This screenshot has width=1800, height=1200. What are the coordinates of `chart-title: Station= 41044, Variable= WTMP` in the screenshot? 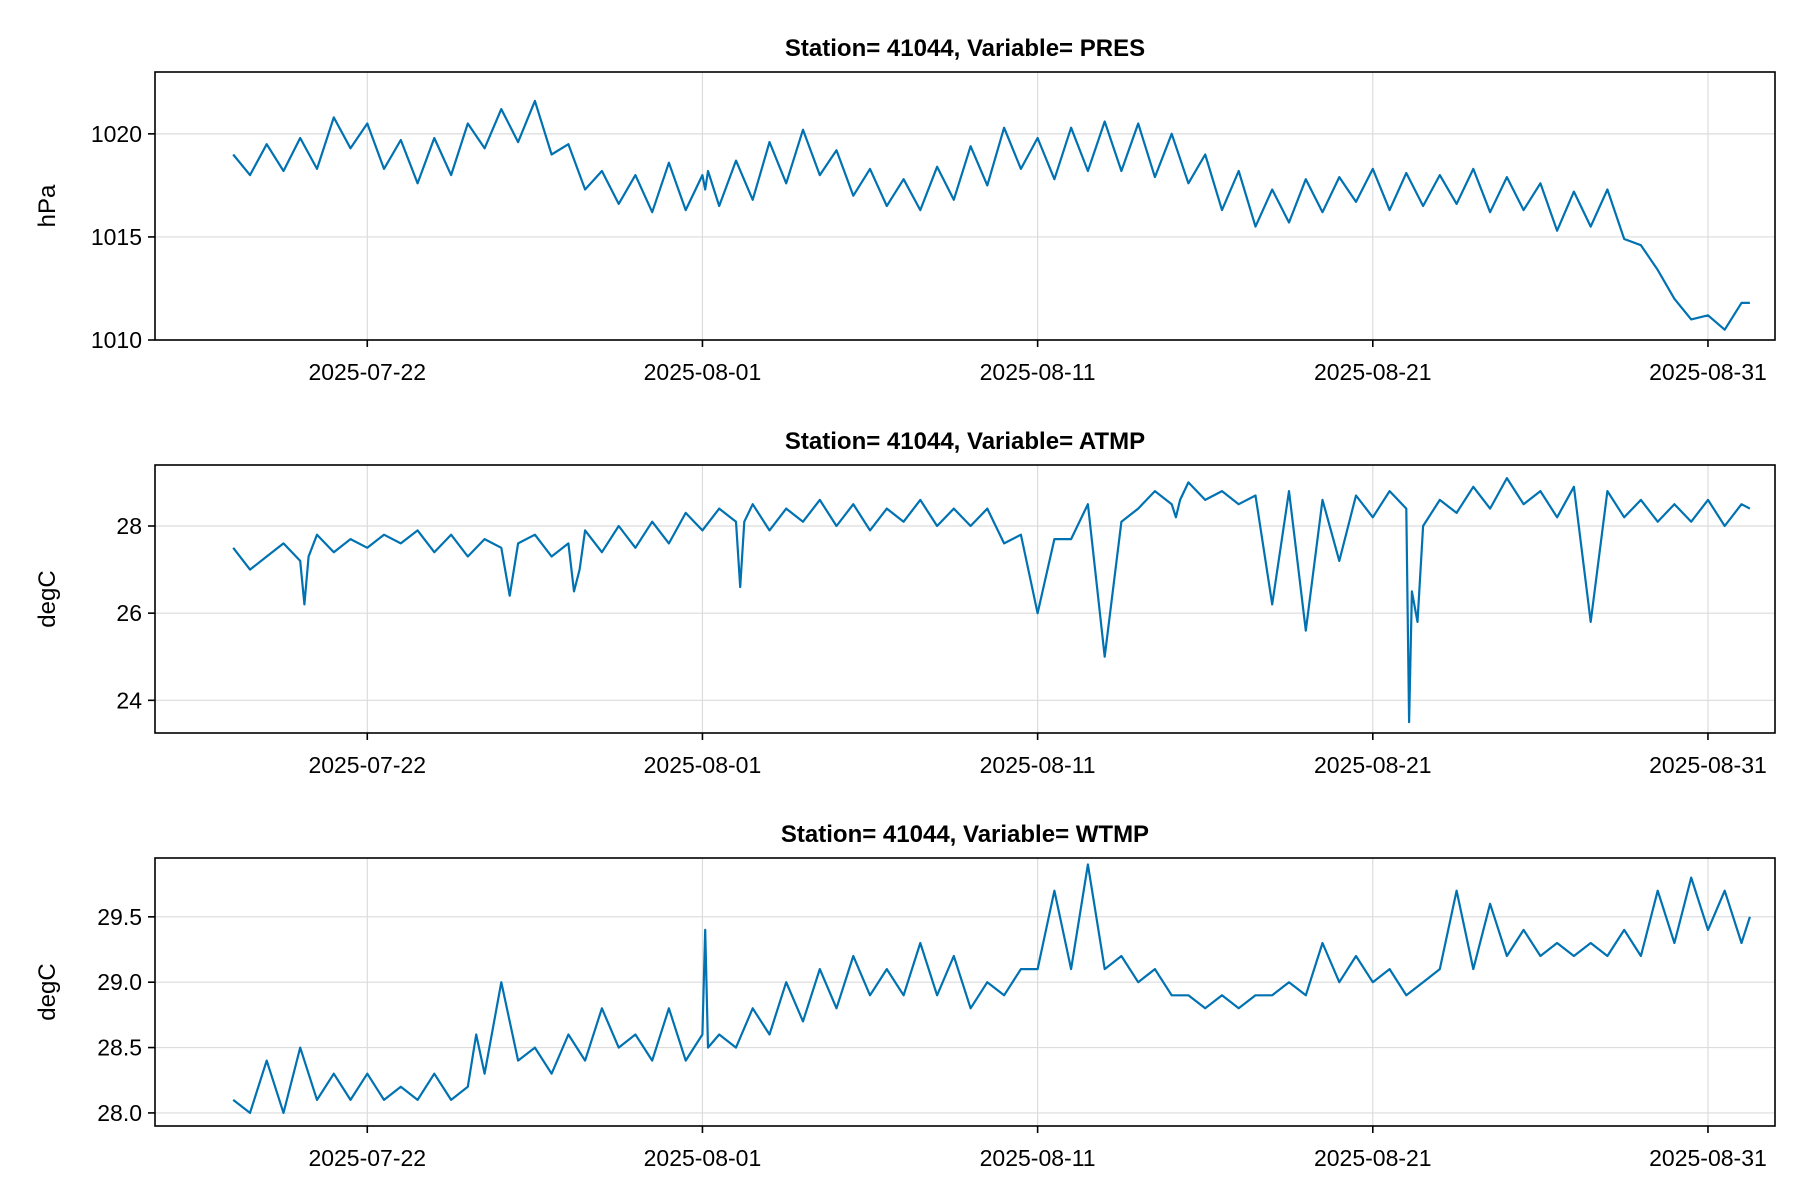 It's located at (965, 834).